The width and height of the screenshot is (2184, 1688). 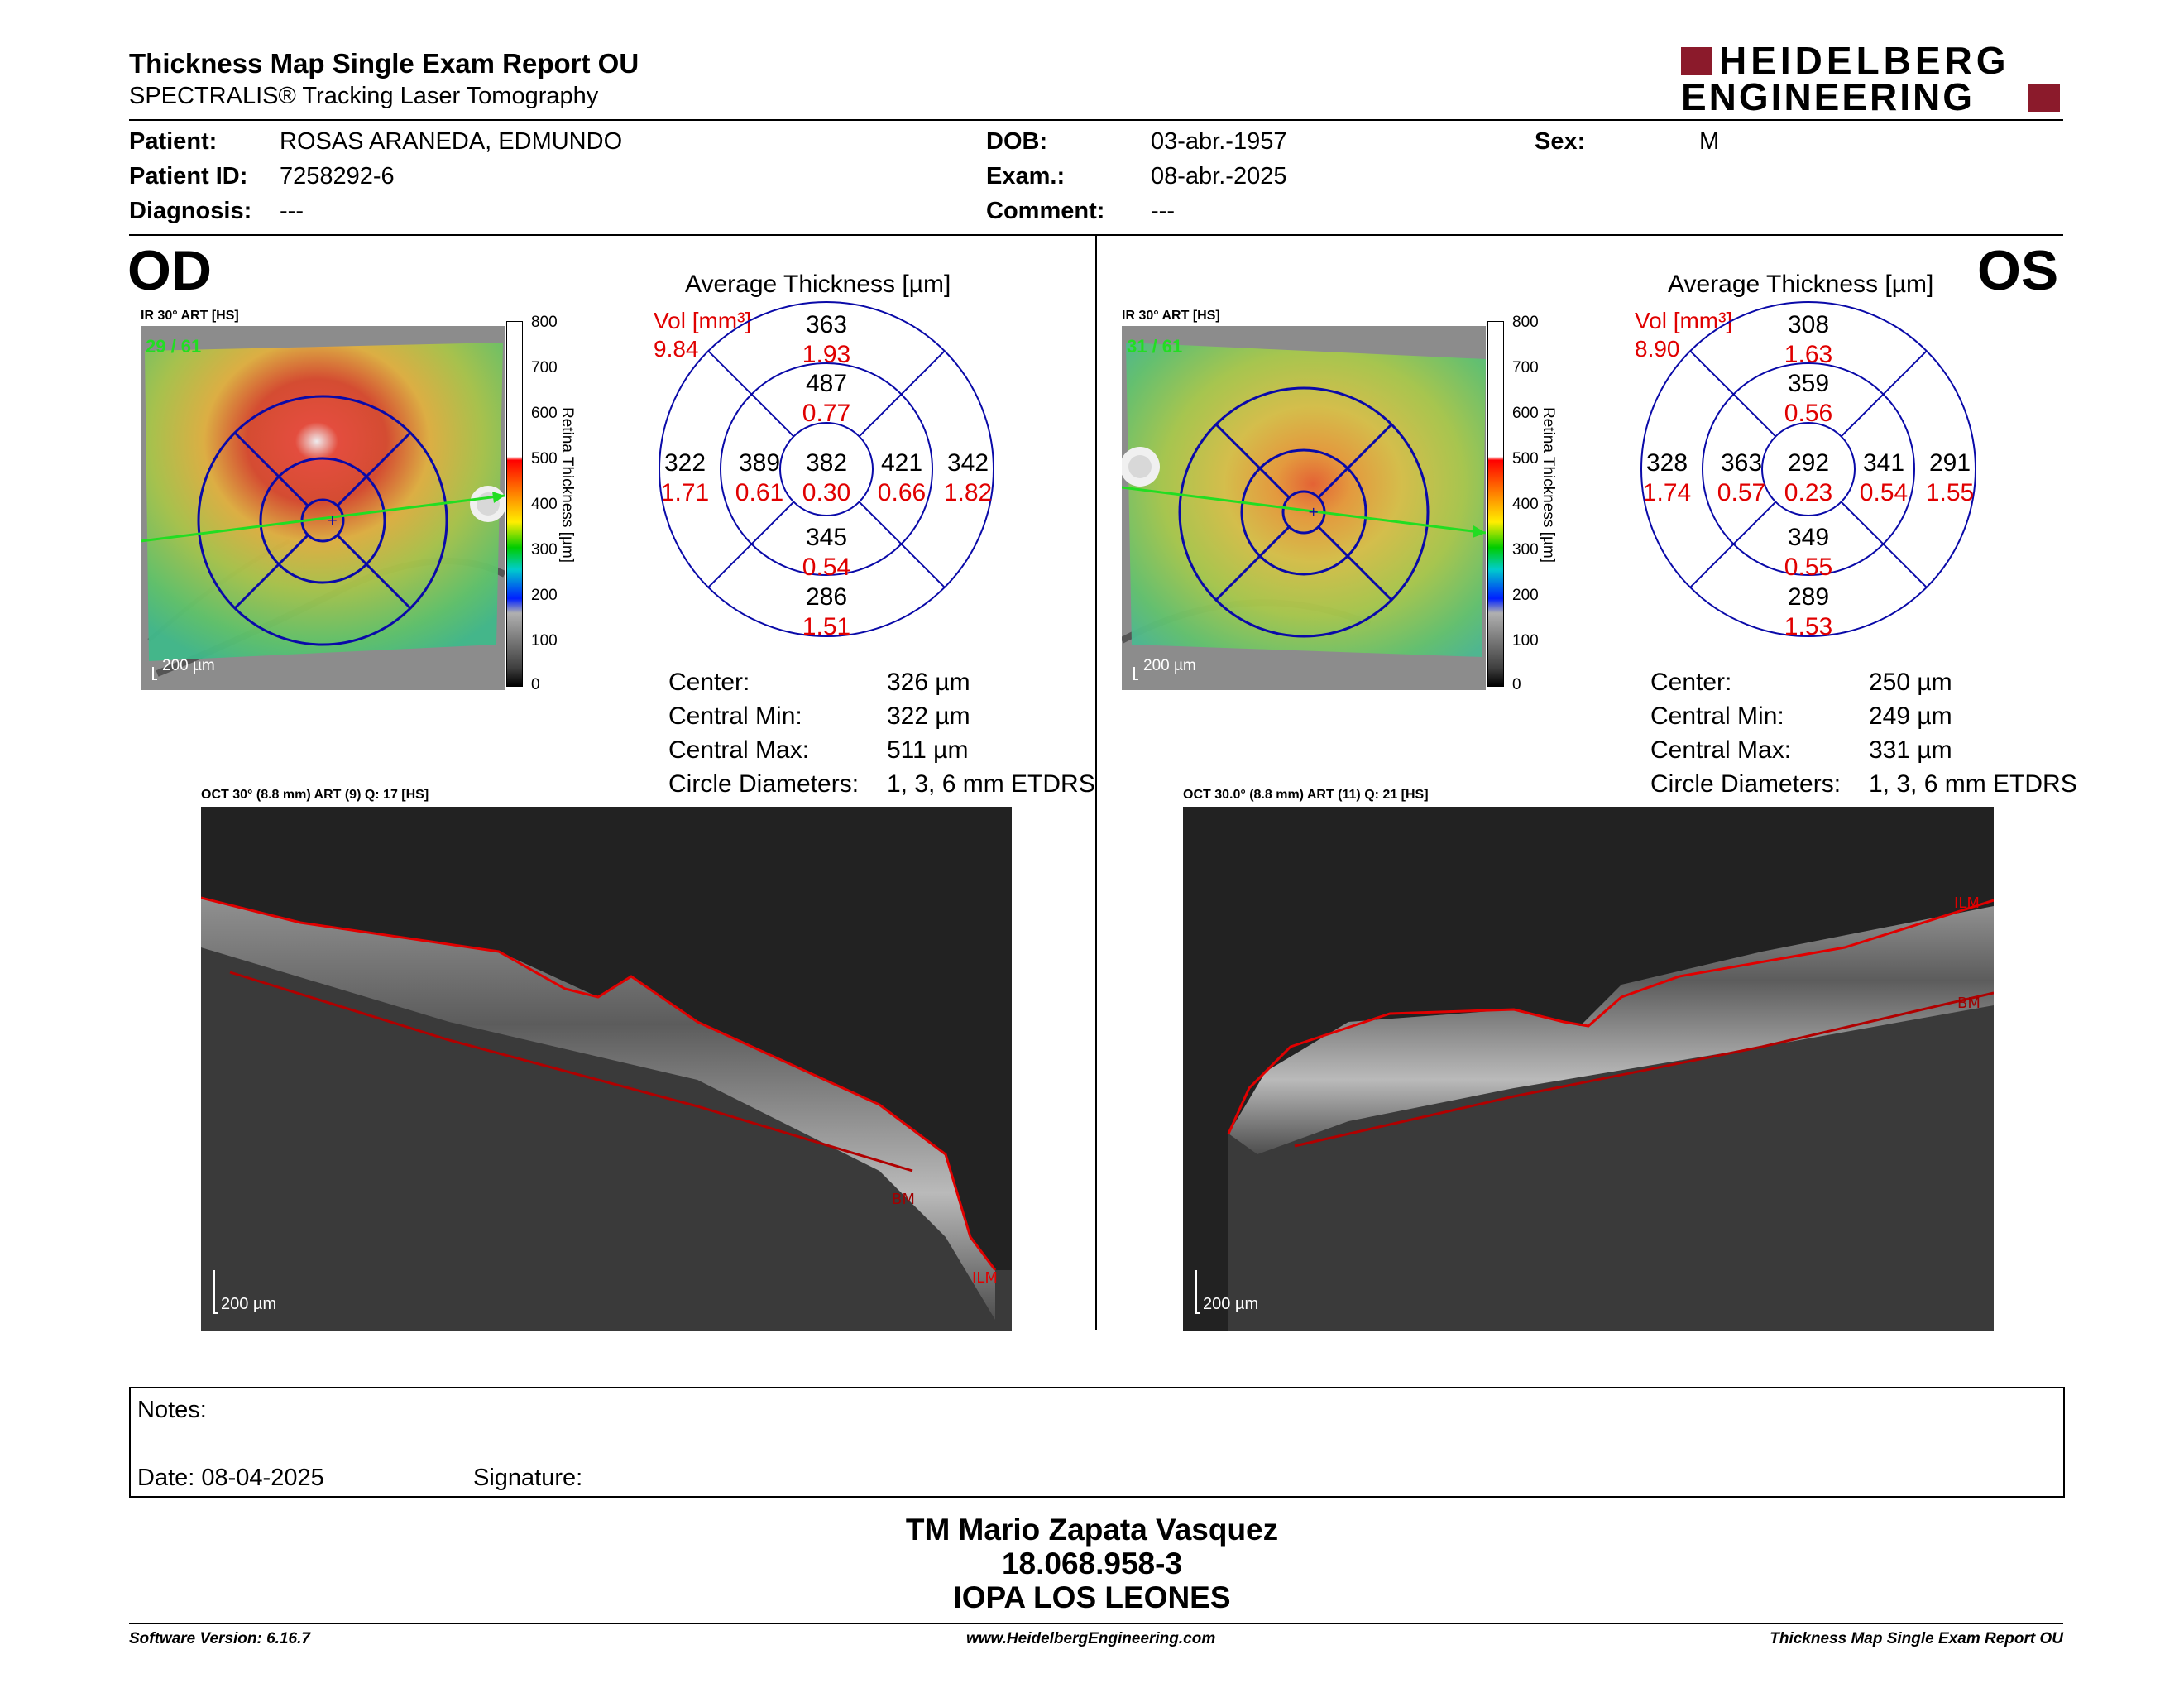 I want to click on notes-label: Notes:, so click(x=172, y=1410).